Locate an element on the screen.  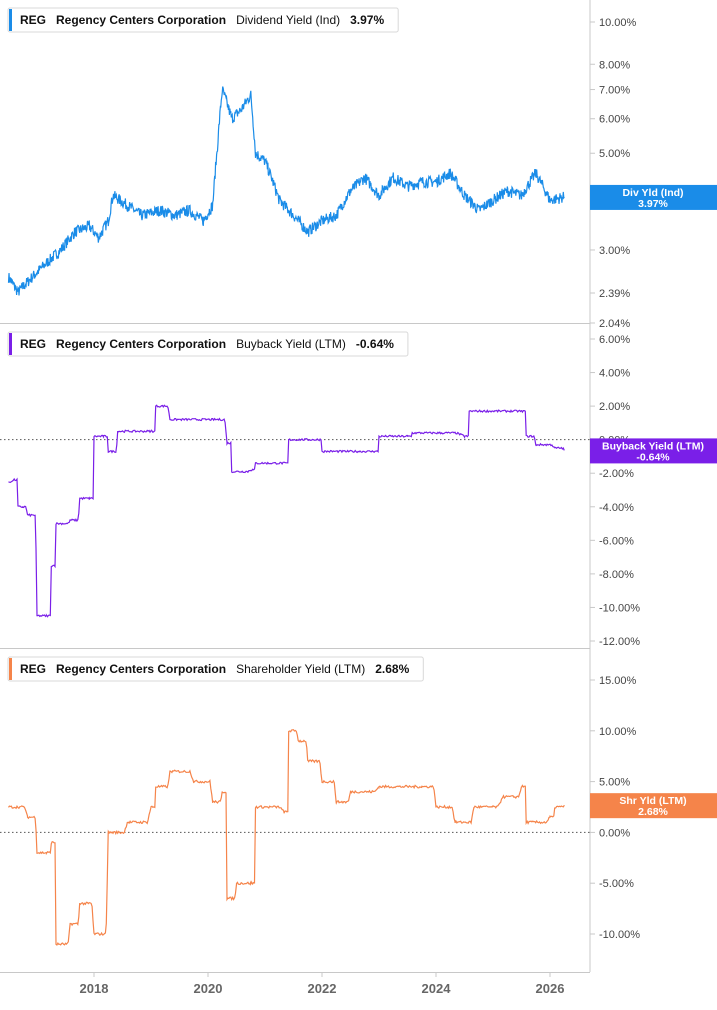
y-tick-label: 4.00% is located at coordinates (614, 374).